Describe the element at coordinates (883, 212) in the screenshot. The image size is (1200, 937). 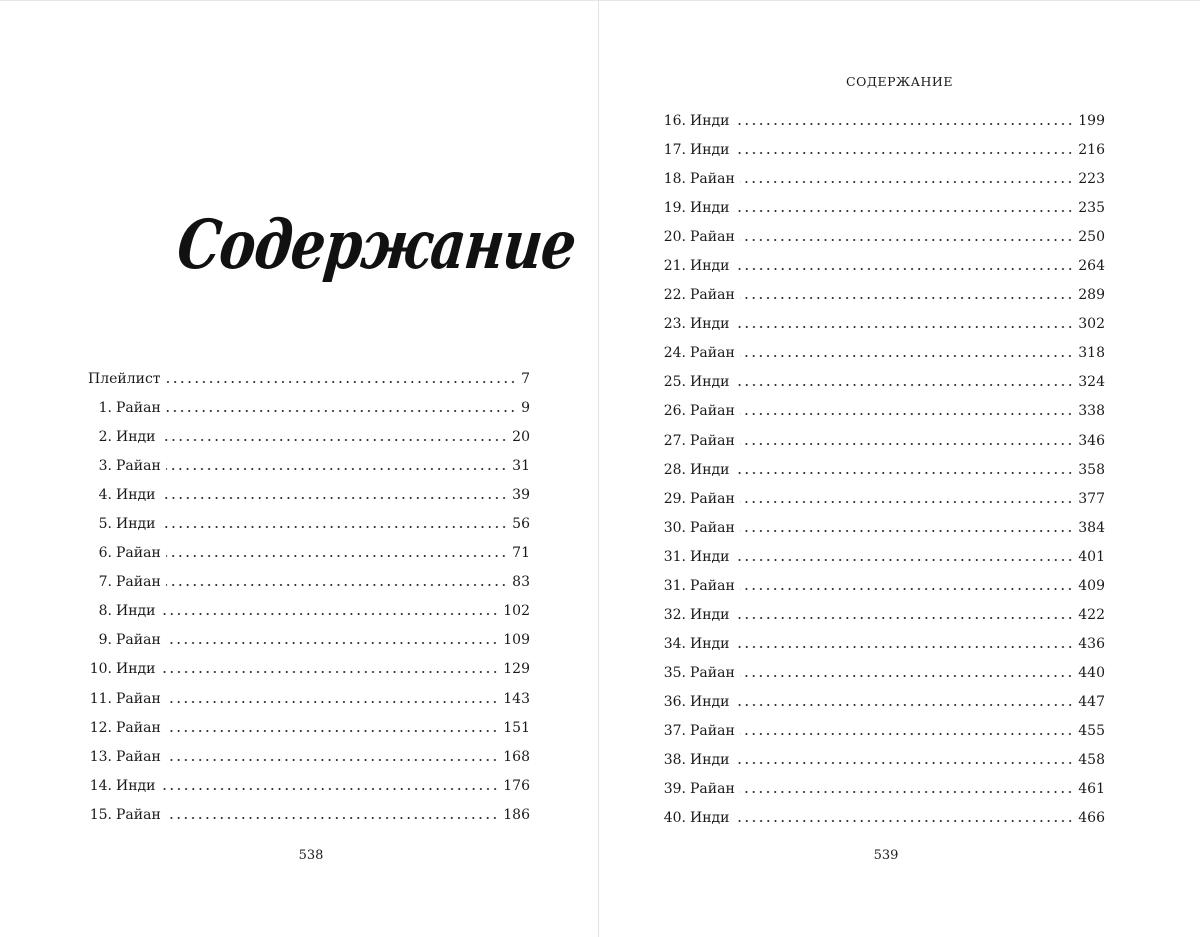
I see `toc-entry: 19. Инди 235` at that location.